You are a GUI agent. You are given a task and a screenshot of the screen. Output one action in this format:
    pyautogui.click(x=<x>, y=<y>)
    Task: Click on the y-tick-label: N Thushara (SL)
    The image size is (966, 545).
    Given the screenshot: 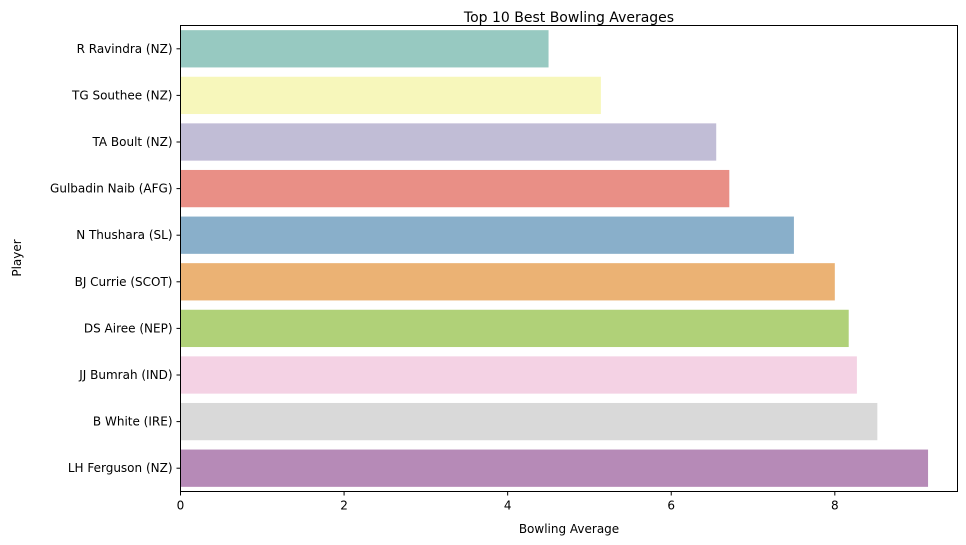 What is the action you would take?
    pyautogui.click(x=124, y=235)
    